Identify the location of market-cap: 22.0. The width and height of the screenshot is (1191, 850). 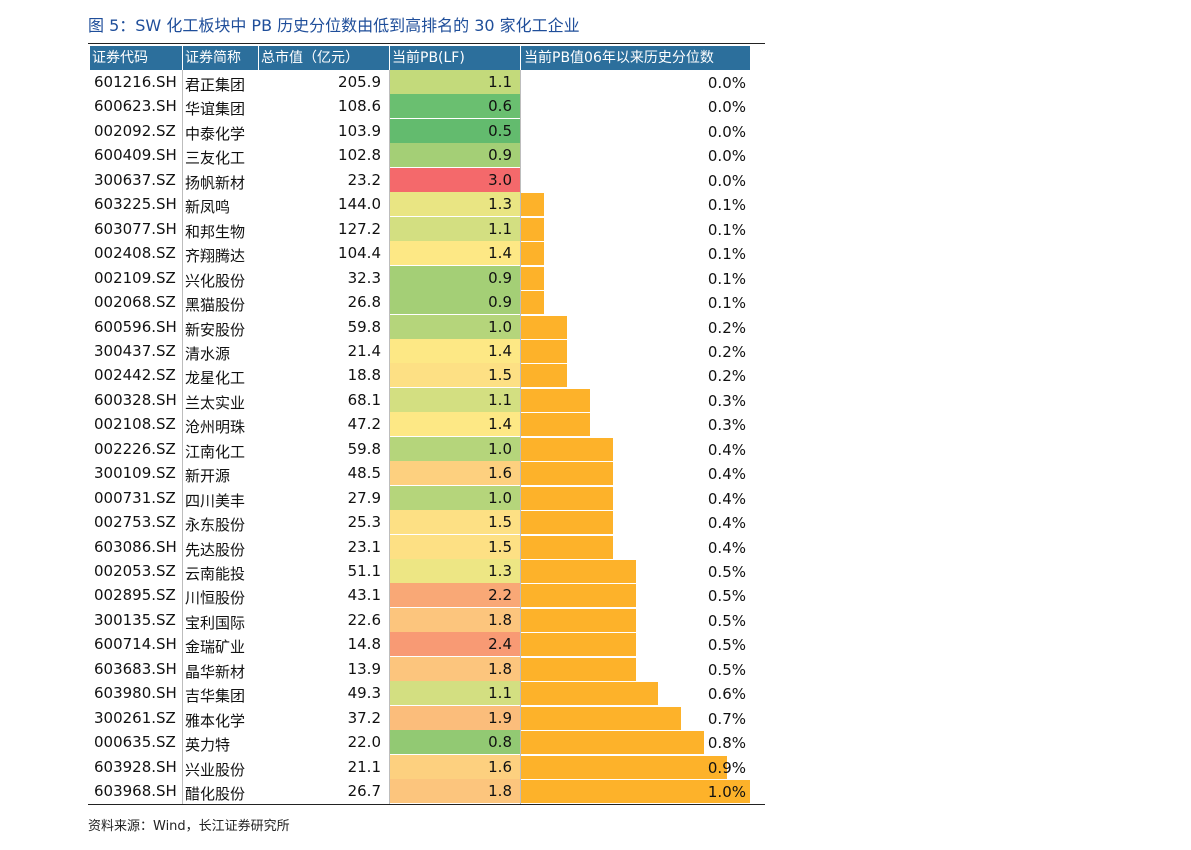
(364, 742).